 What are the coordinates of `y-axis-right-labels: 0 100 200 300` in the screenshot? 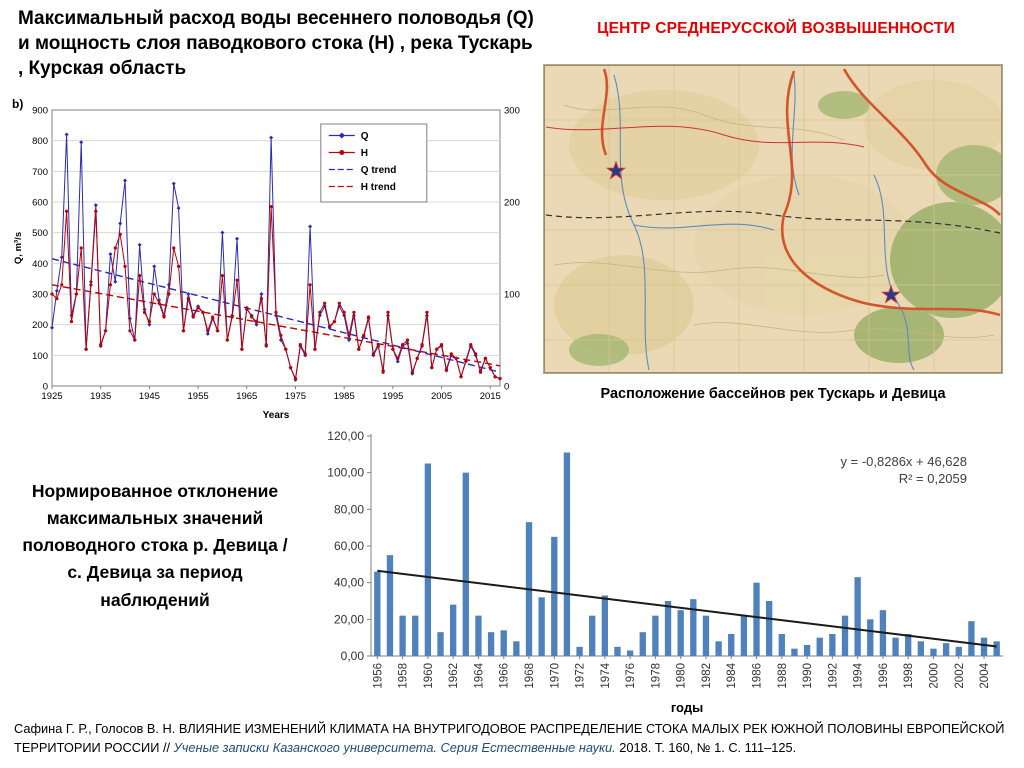 It's located at (512, 249).